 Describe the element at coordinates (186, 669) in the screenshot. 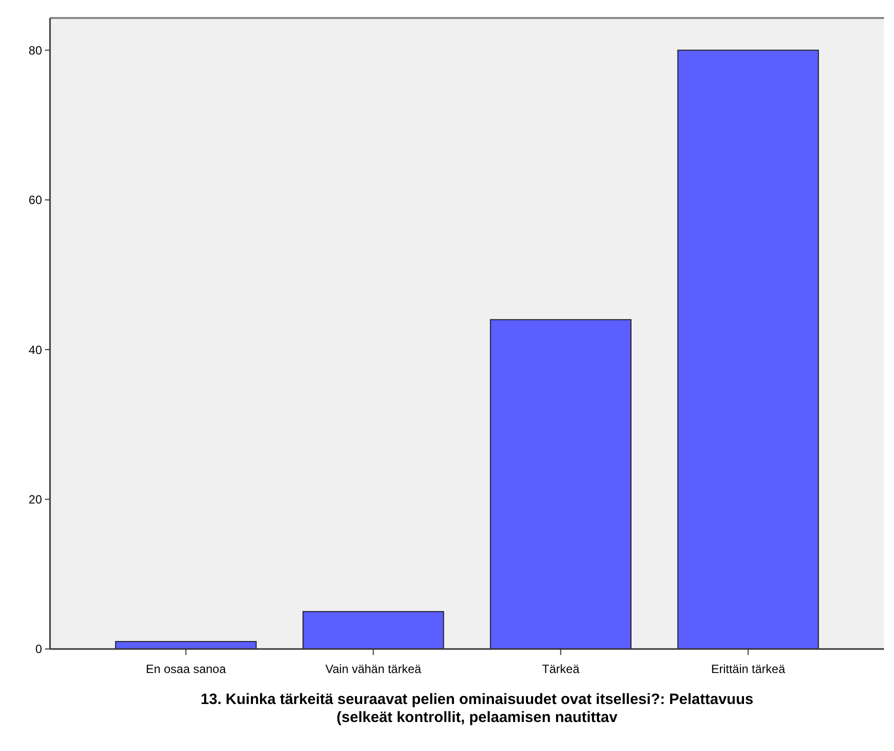

I see `x-tick-label: En osaa sanoa` at that location.